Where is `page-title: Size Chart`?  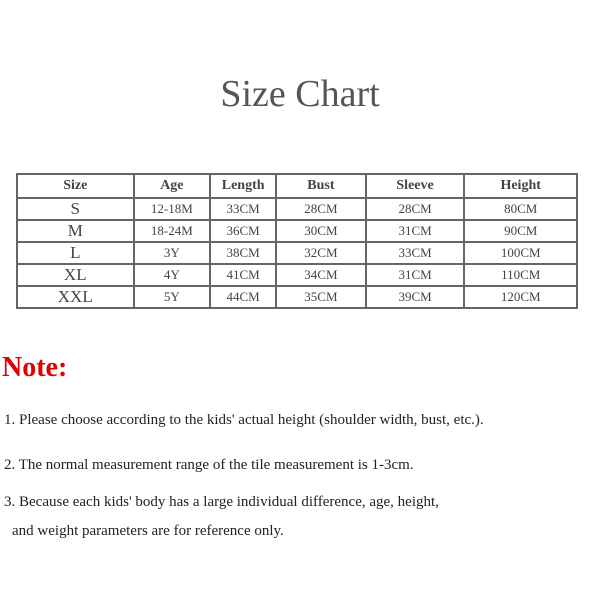 page-title: Size Chart is located at coordinates (300, 94).